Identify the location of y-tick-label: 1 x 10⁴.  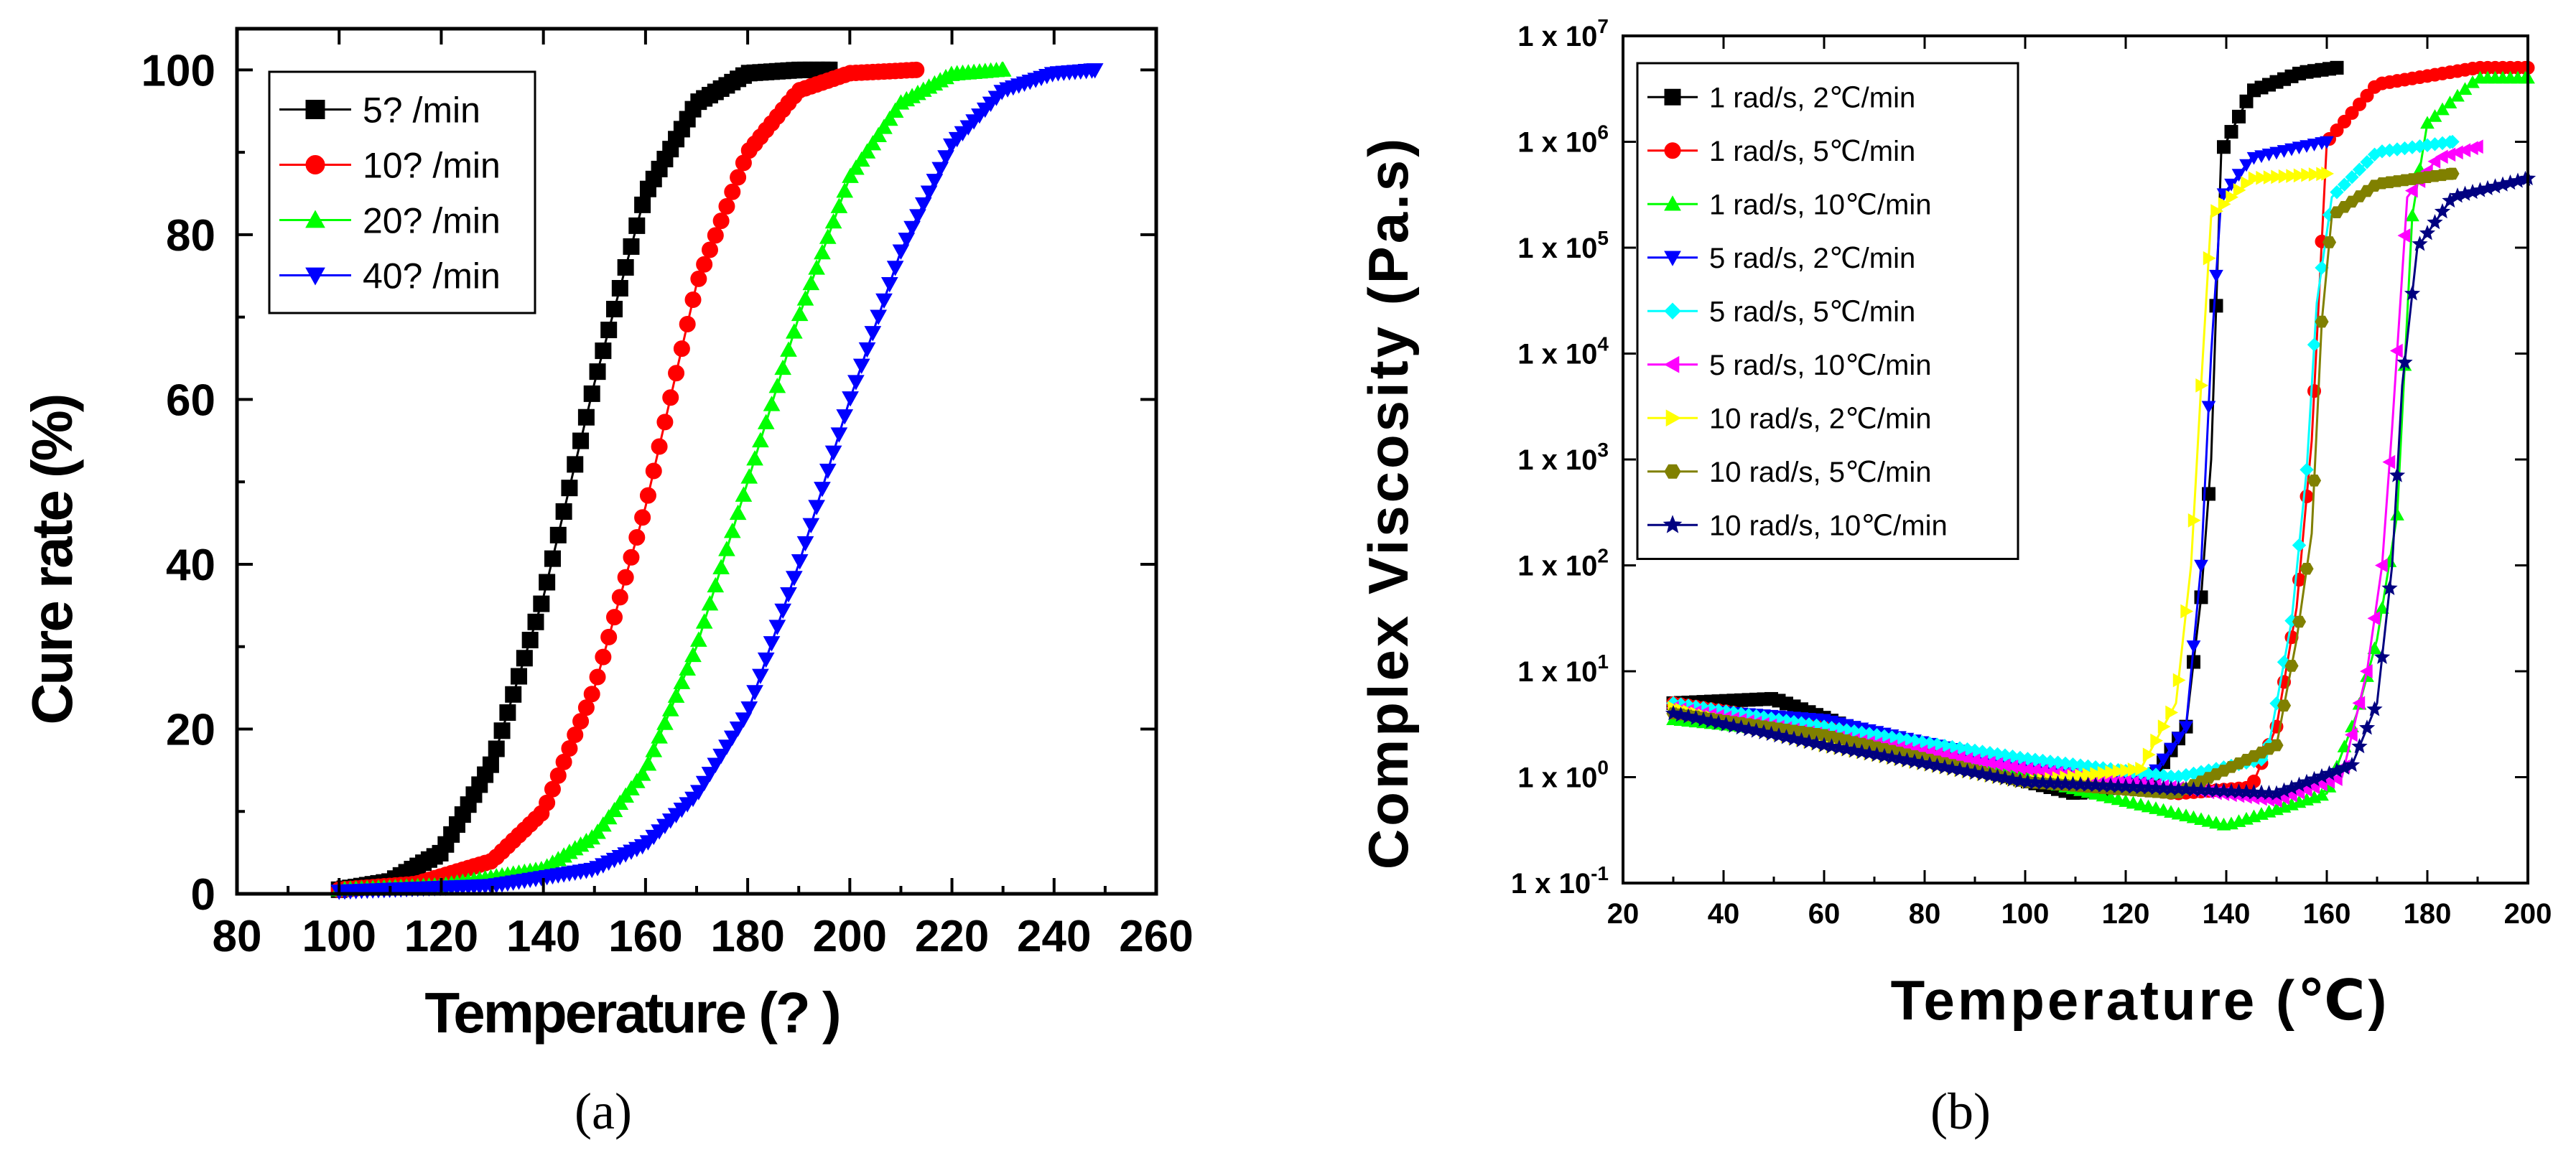
(1563, 351).